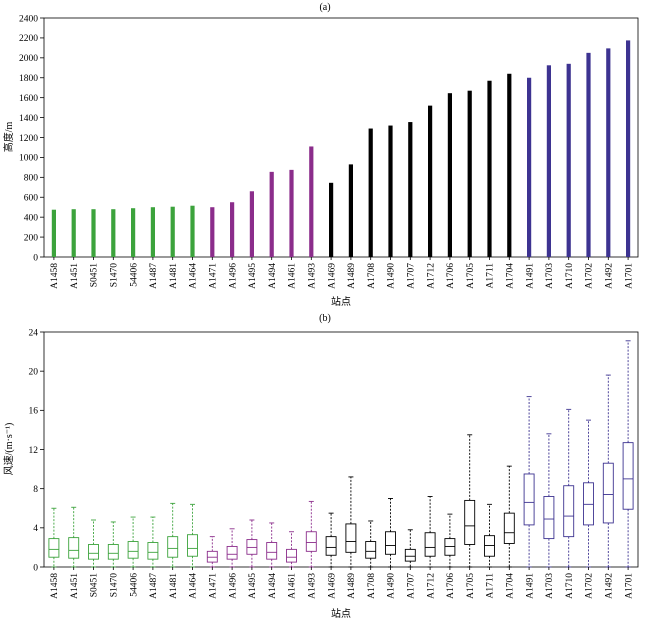 The height and width of the screenshot is (624, 650). Describe the element at coordinates (174, 586) in the screenshot. I see `x-tick-label: A1481` at that location.